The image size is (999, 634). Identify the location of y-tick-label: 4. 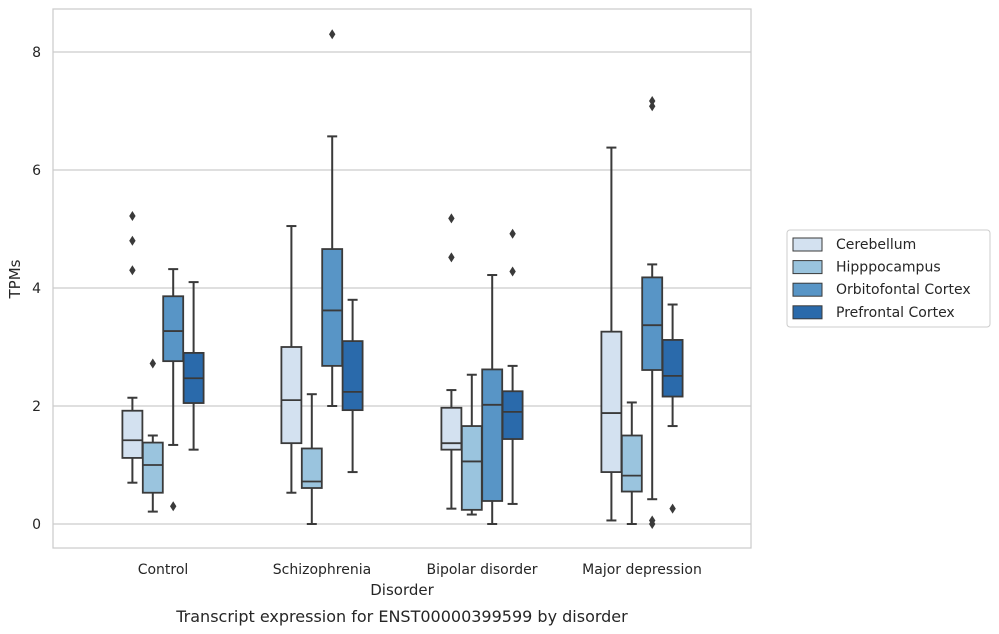
(36, 289).